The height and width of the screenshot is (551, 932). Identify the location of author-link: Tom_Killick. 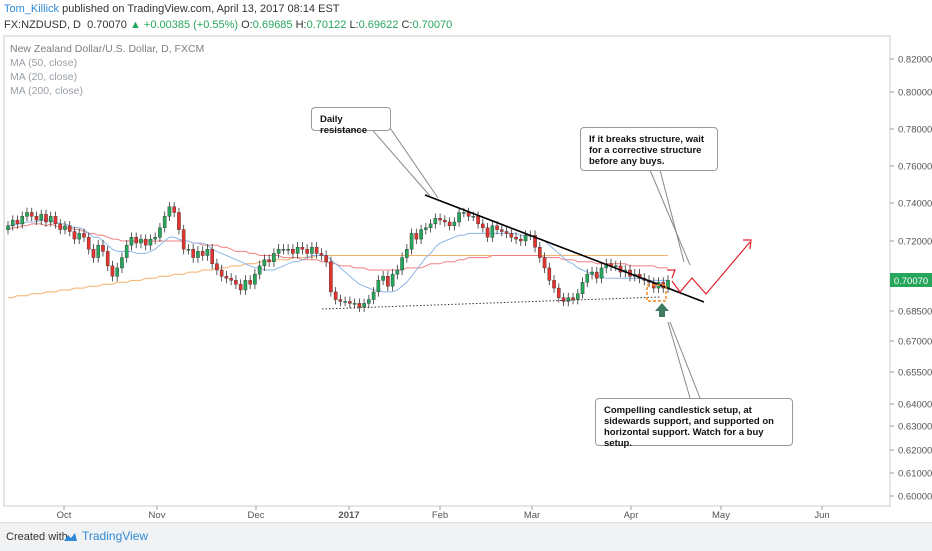
(32, 9).